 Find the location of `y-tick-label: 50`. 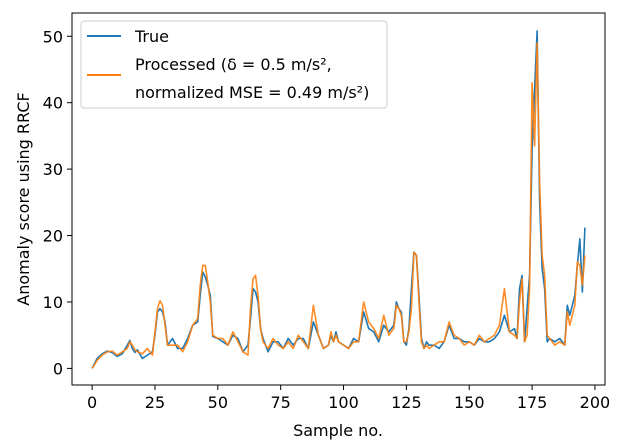

y-tick-label: 50 is located at coordinates (53, 36).